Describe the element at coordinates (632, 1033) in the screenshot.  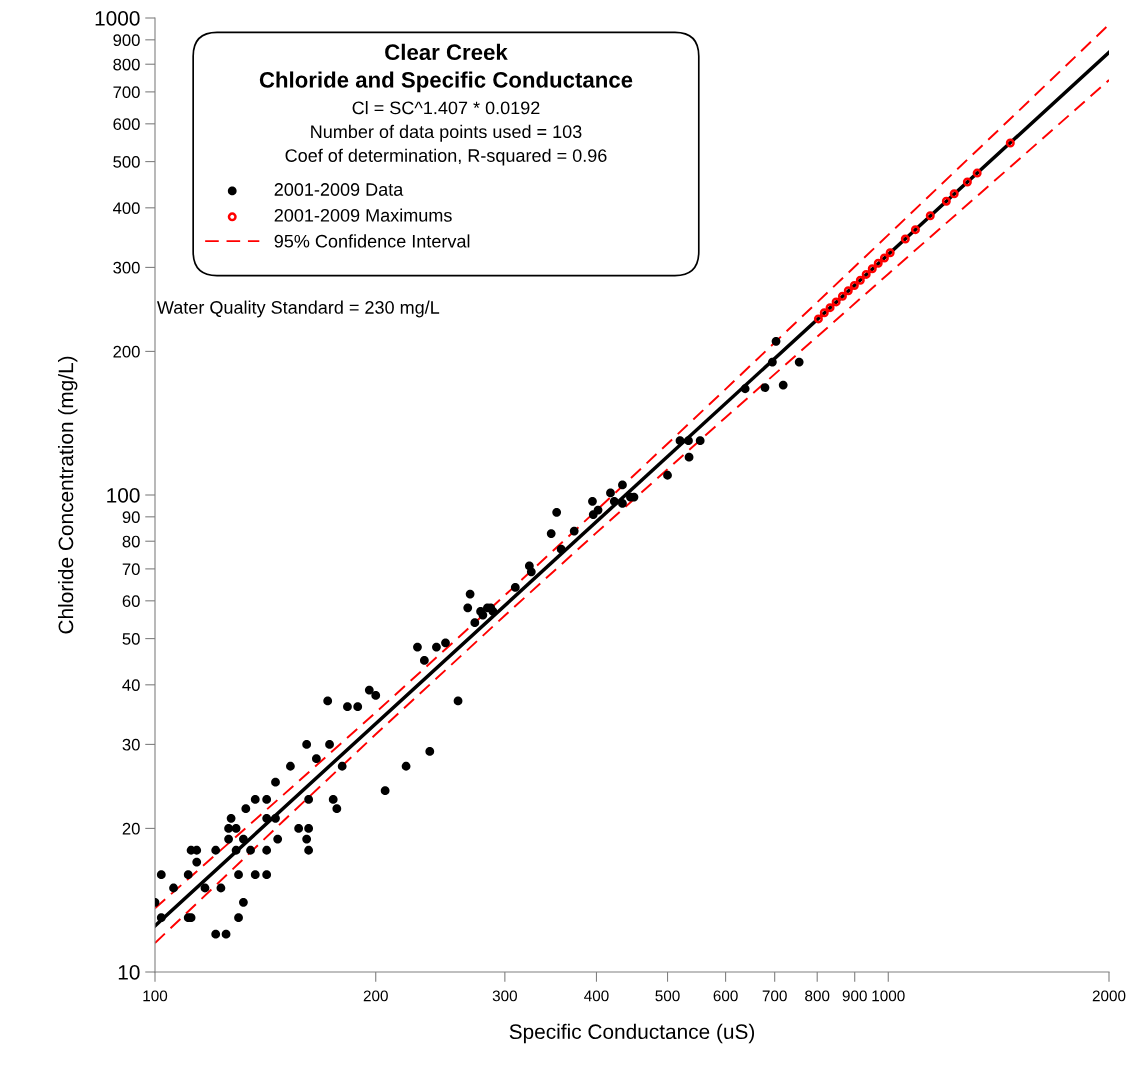
I see `x-axis-title: Specific Conductance (uS)` at that location.